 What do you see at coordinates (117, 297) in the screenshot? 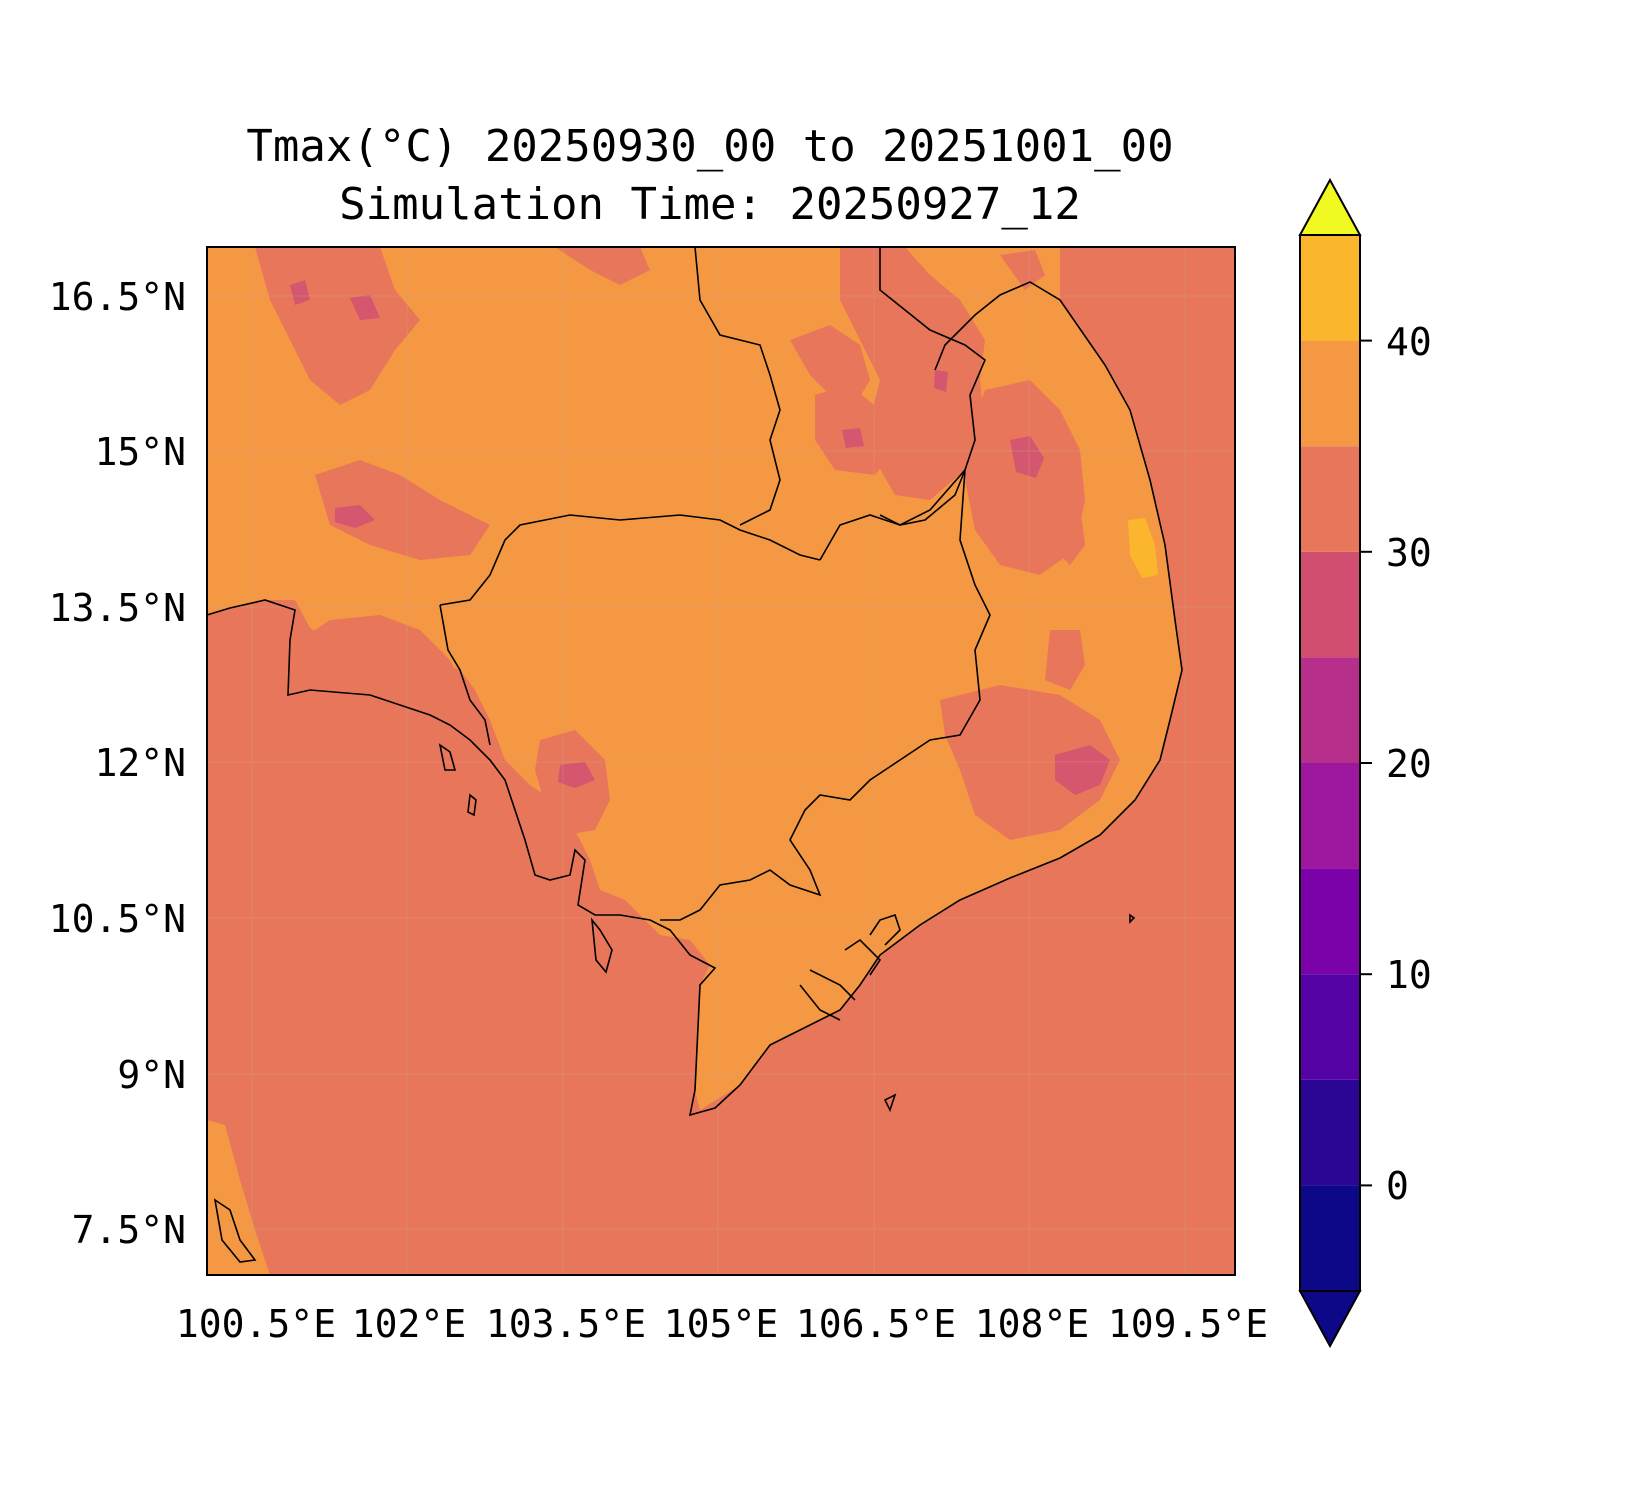
I see `lat-label-16-5: 16.5°N` at bounding box center [117, 297].